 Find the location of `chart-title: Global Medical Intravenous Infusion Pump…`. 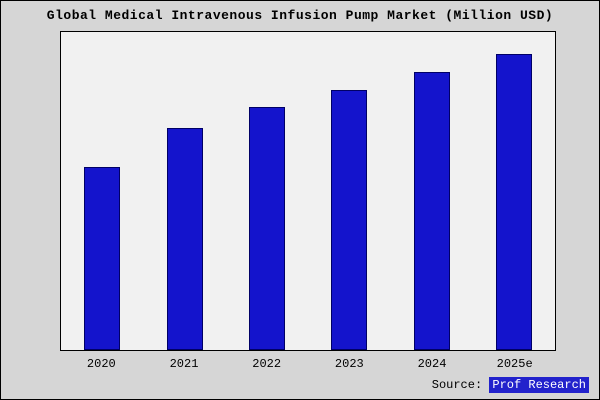

chart-title: Global Medical Intravenous Infusion Pump… is located at coordinates (300, 15).